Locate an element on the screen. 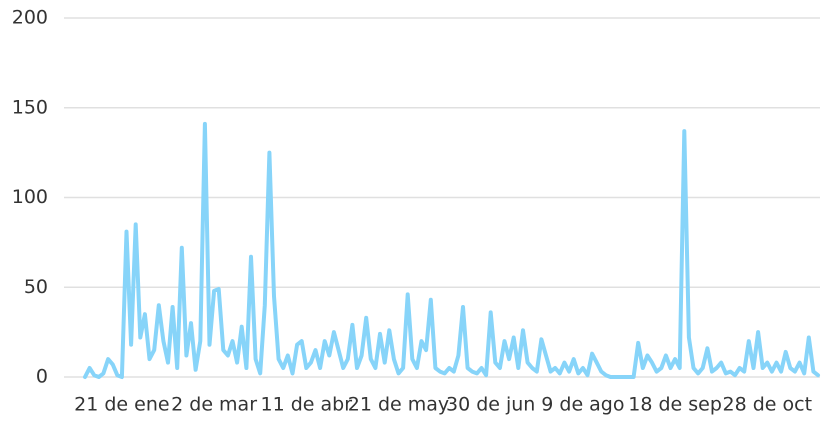  x-tick-label: 18 de sep is located at coordinates (675, 405).